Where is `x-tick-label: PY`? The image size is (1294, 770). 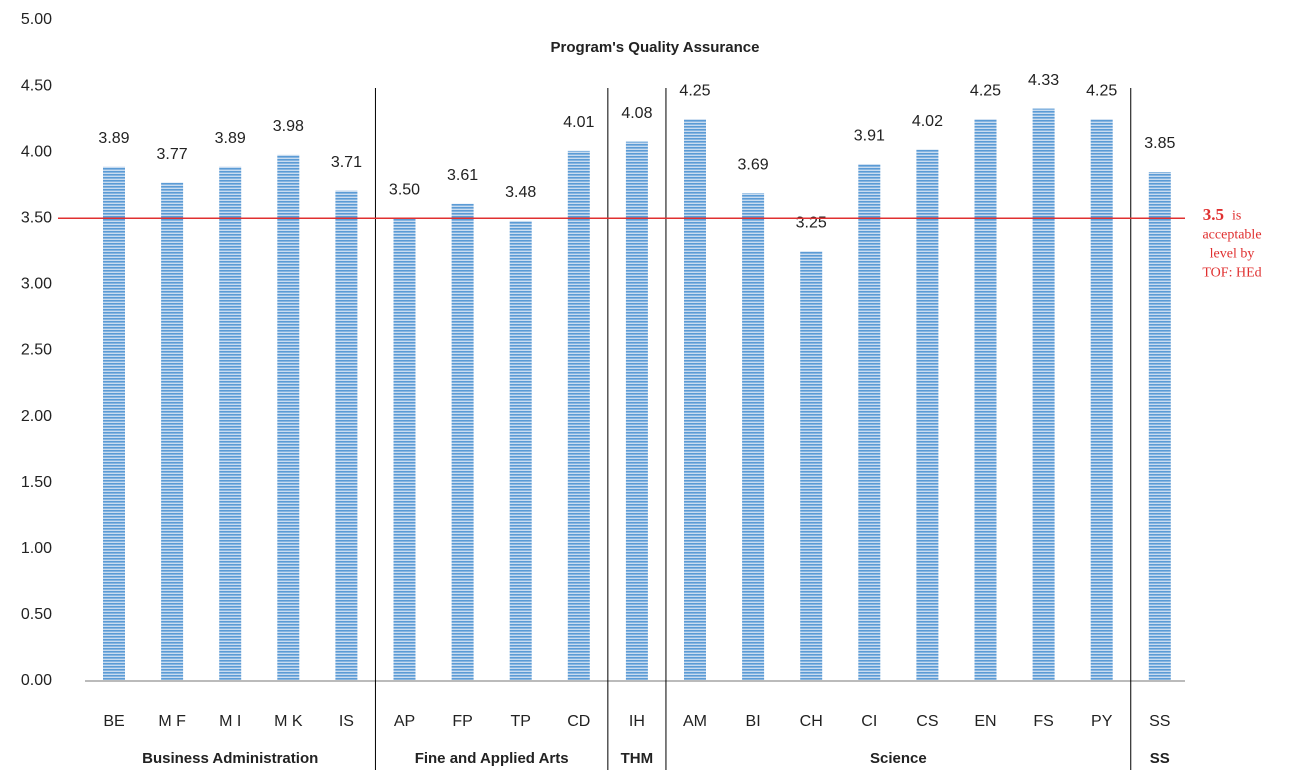
x-tick-label: PY is located at coordinates (1102, 721).